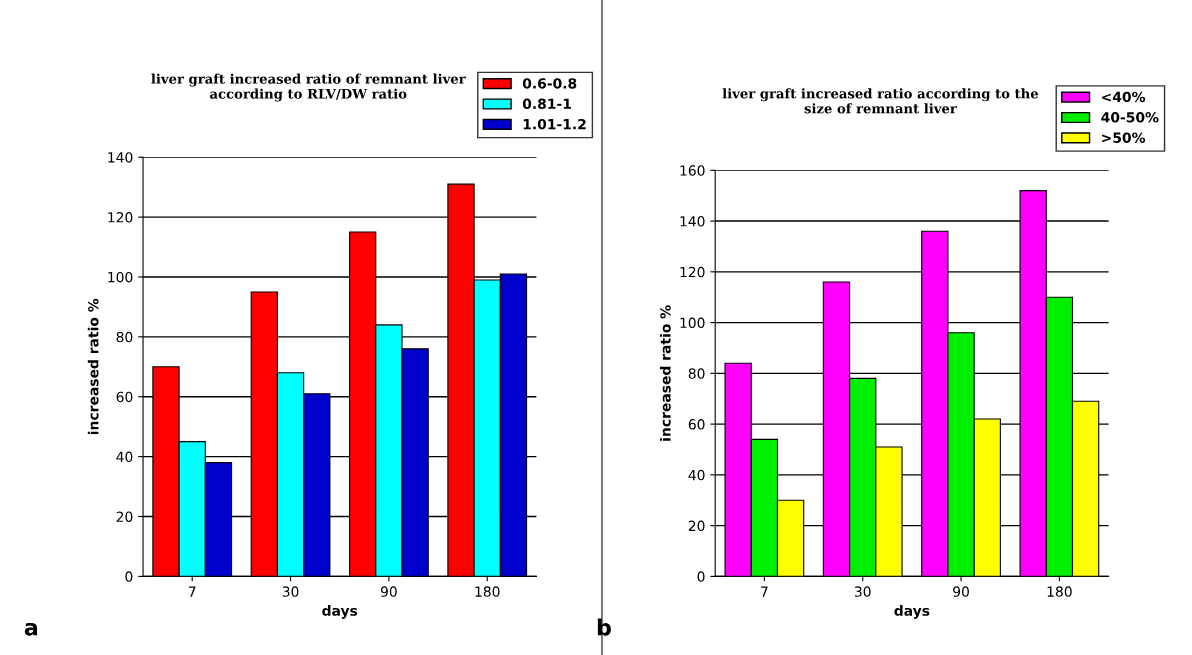 This screenshot has height=655, width=1192. I want to click on chart-title: liver graft increased ratio according to the size of remnant liver, so click(880, 101).